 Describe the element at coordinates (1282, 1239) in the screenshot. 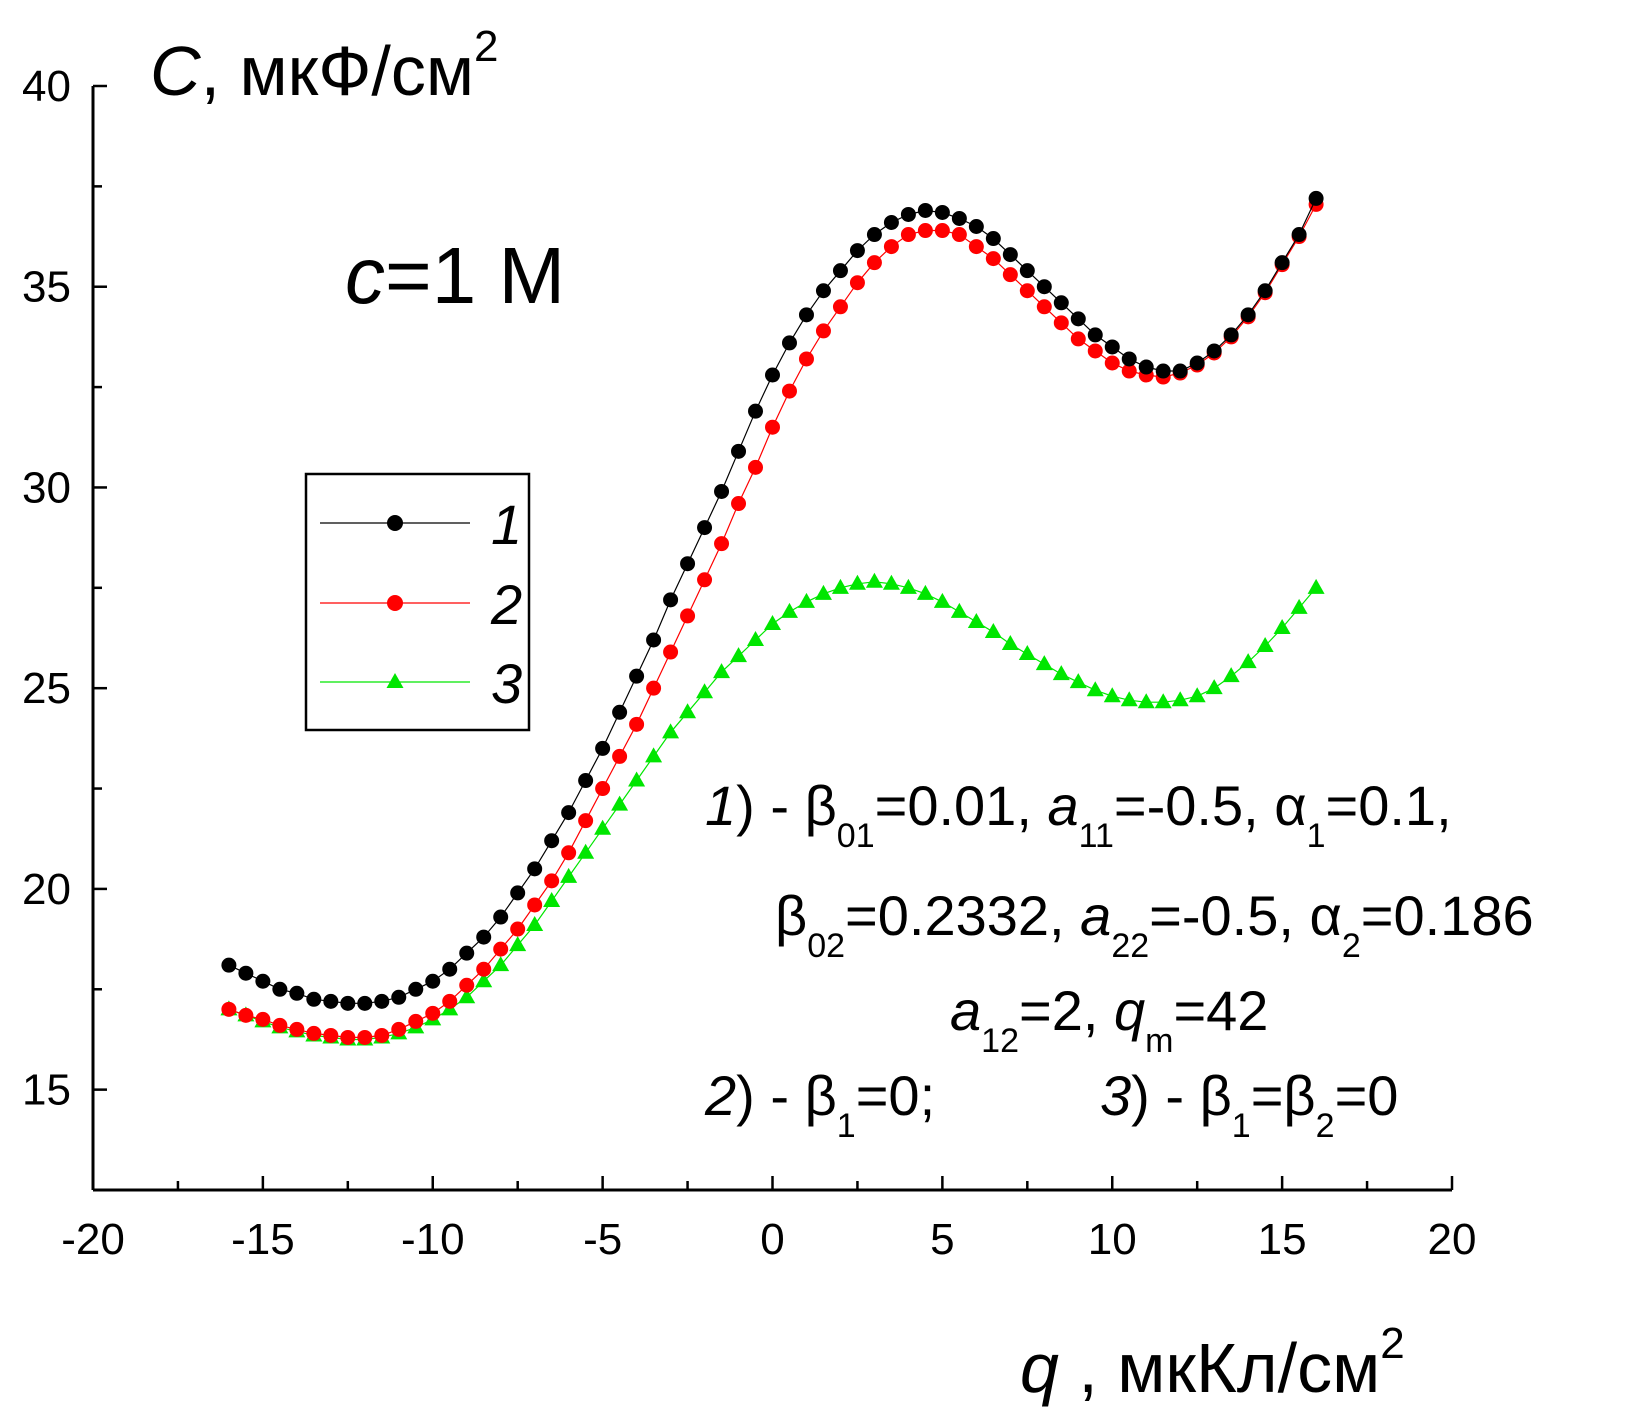

I see `x-tick-label: 15` at that location.